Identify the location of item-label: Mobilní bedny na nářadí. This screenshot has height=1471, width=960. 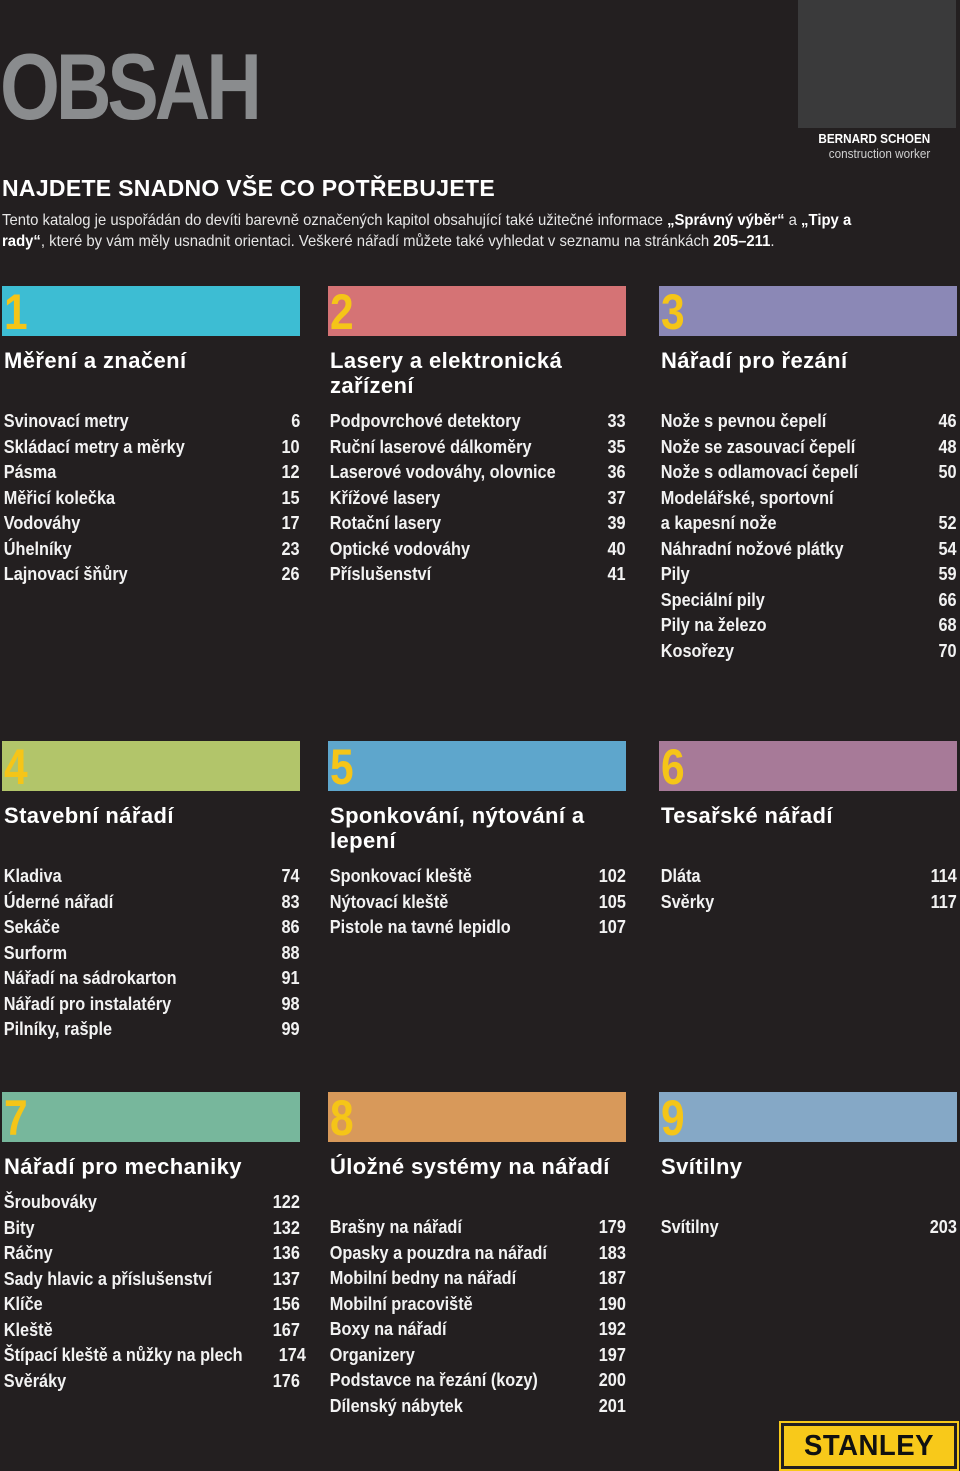
(423, 1277).